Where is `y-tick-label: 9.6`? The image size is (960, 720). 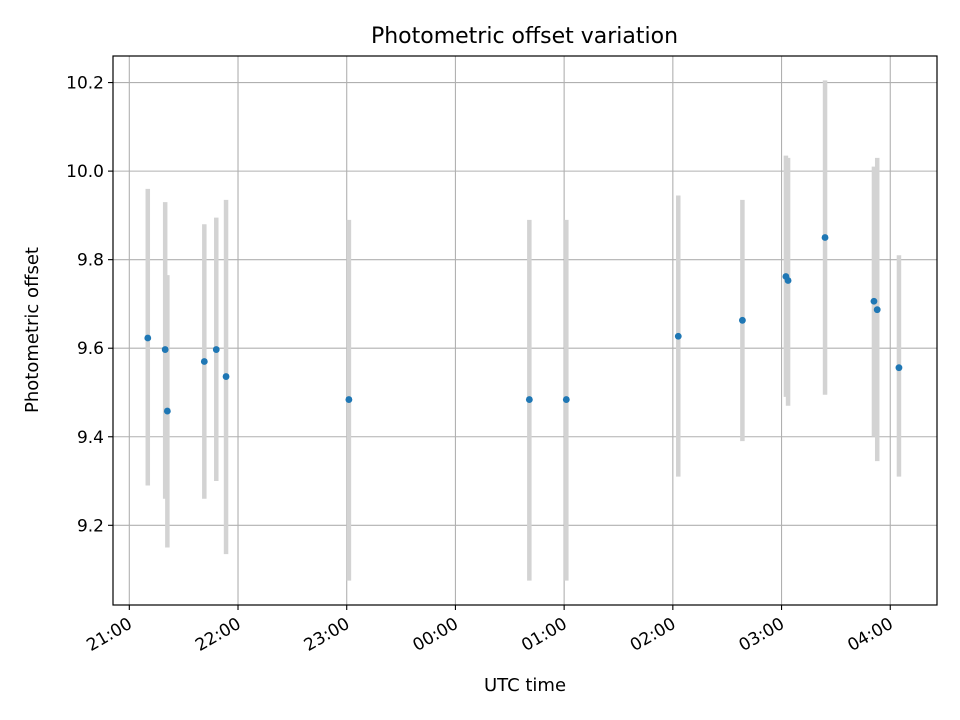
y-tick-label: 9.6 is located at coordinates (90, 349).